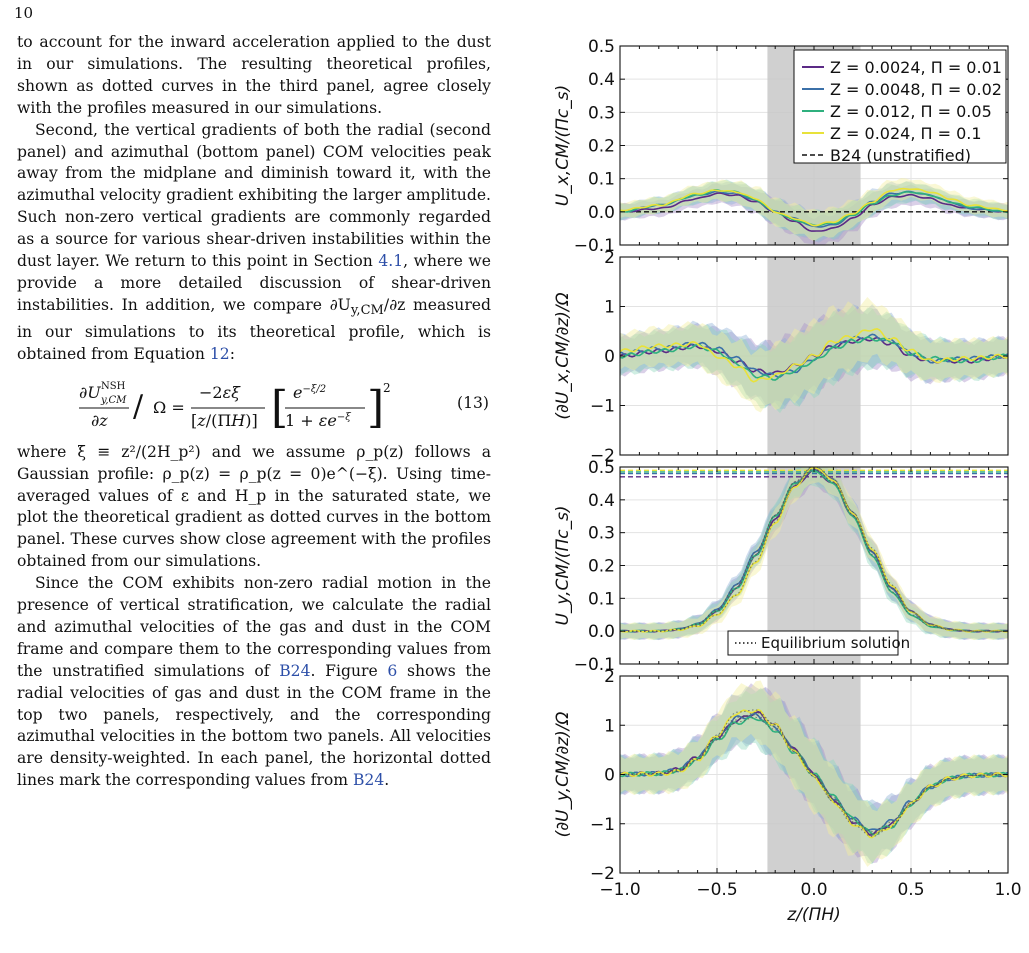  Describe the element at coordinates (392, 670) in the screenshot. I see `figure-link: 6` at that location.